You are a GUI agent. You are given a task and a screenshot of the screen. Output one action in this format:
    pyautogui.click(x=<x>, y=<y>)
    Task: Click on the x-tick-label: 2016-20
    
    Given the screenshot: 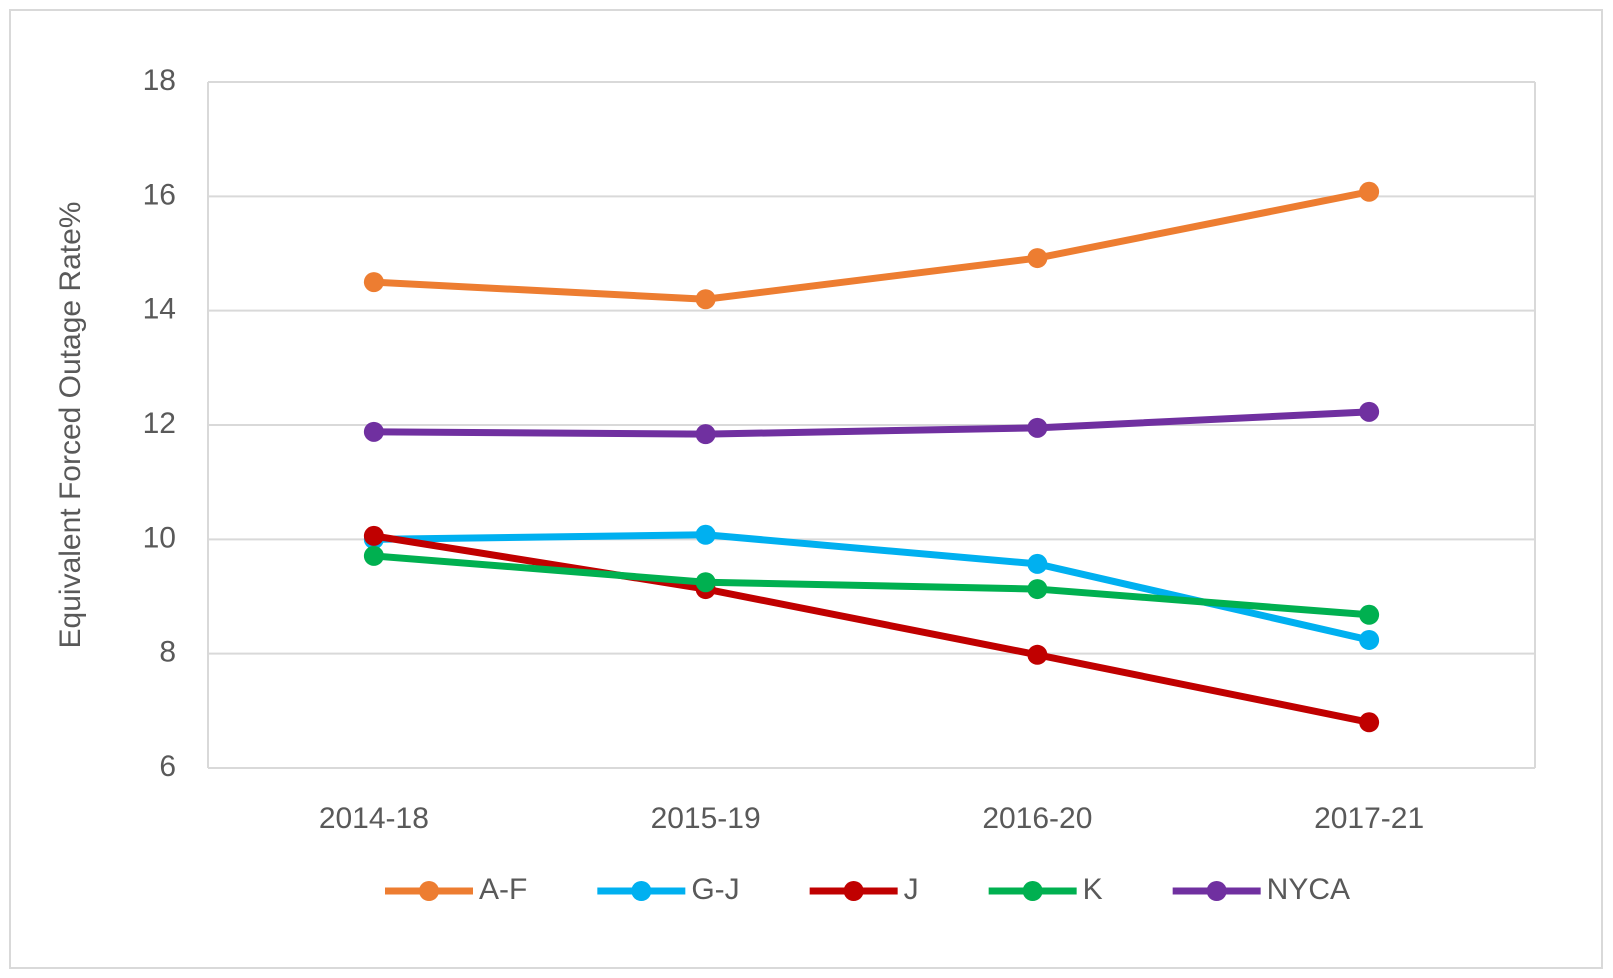 What is the action you would take?
    pyautogui.click(x=1037, y=818)
    